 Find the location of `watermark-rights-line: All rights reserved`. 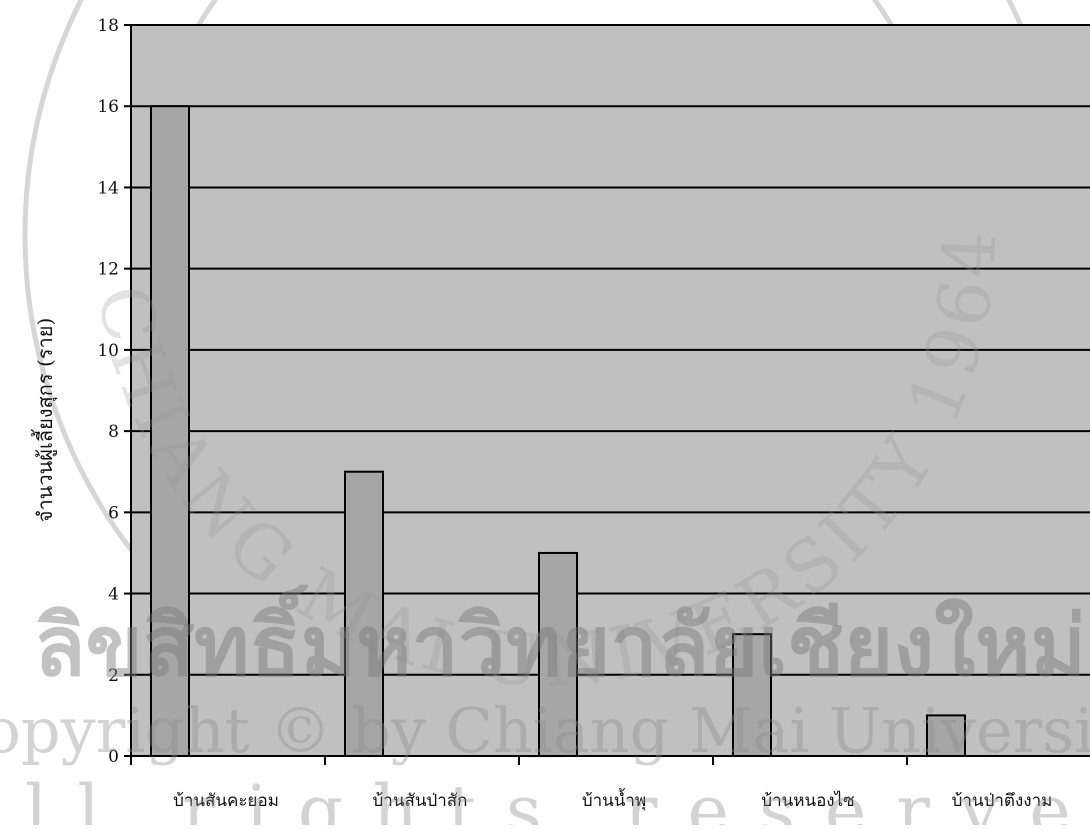

watermark-rights-line: All rights reserved is located at coordinates (545, 797).